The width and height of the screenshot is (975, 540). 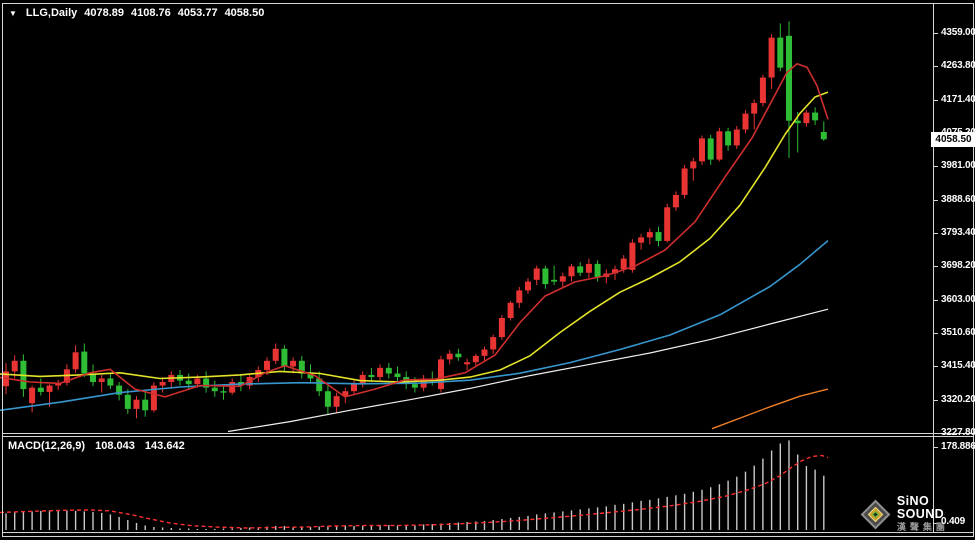 I want to click on macd-pane-divider, so click(x=487, y=436).